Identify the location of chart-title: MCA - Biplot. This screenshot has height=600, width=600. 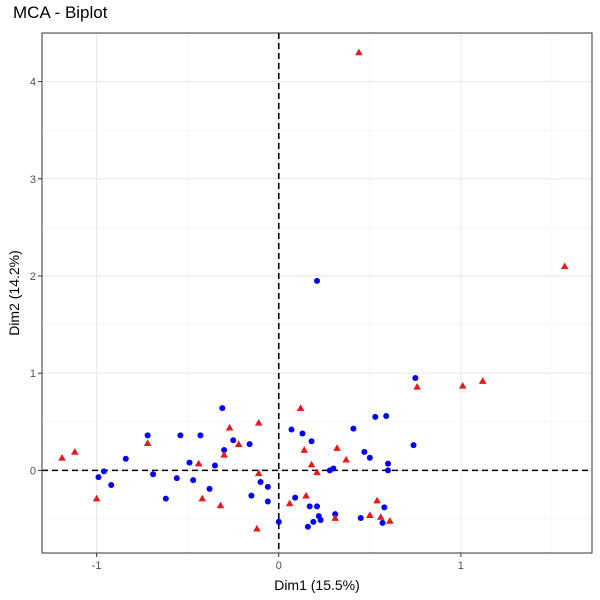
(60, 12).